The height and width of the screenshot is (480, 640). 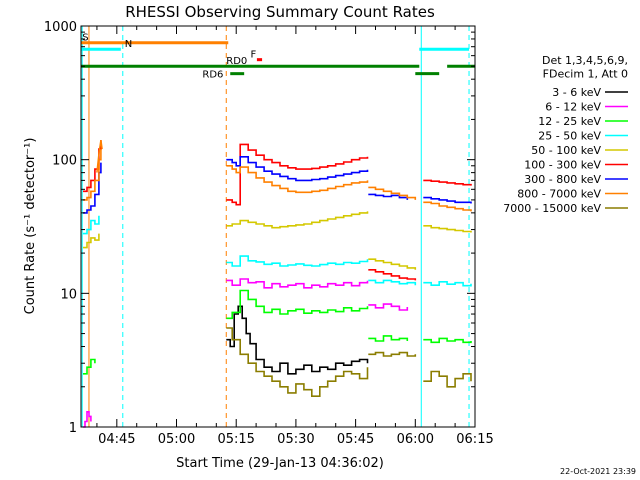 I want to click on x-tick-label-2: 05:15, so click(x=235, y=439).